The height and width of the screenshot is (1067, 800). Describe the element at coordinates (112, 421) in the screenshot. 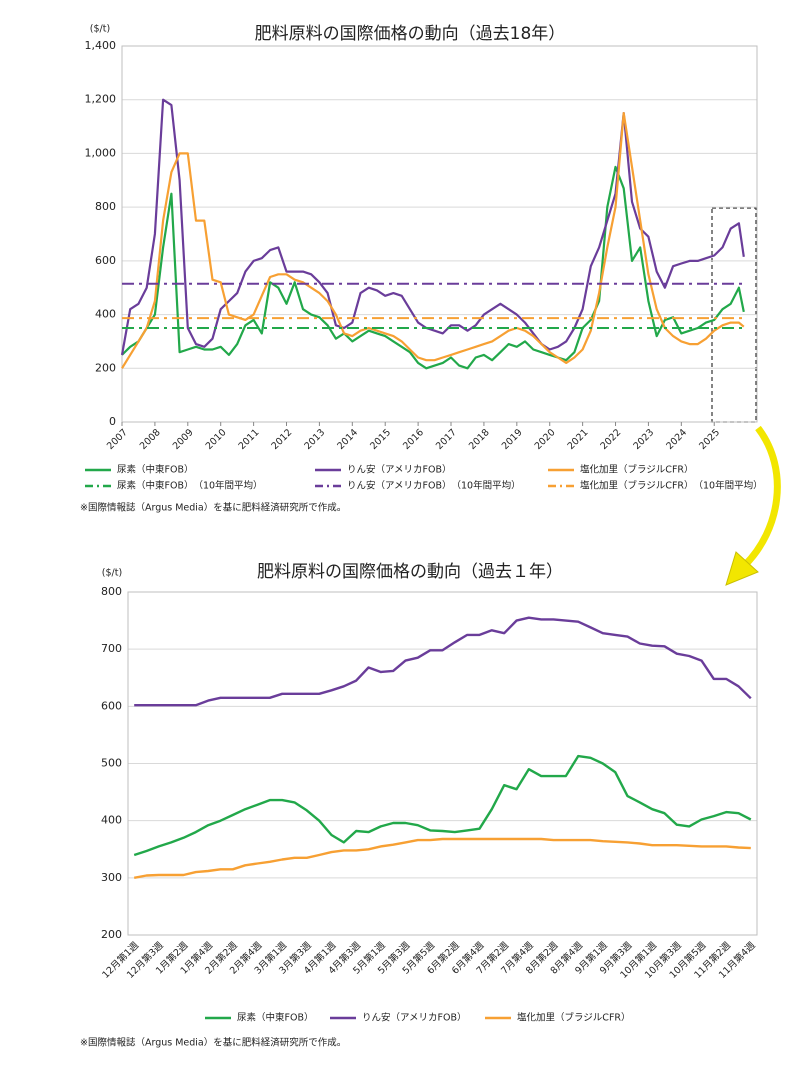

I see `y-tick-label: 0` at that location.